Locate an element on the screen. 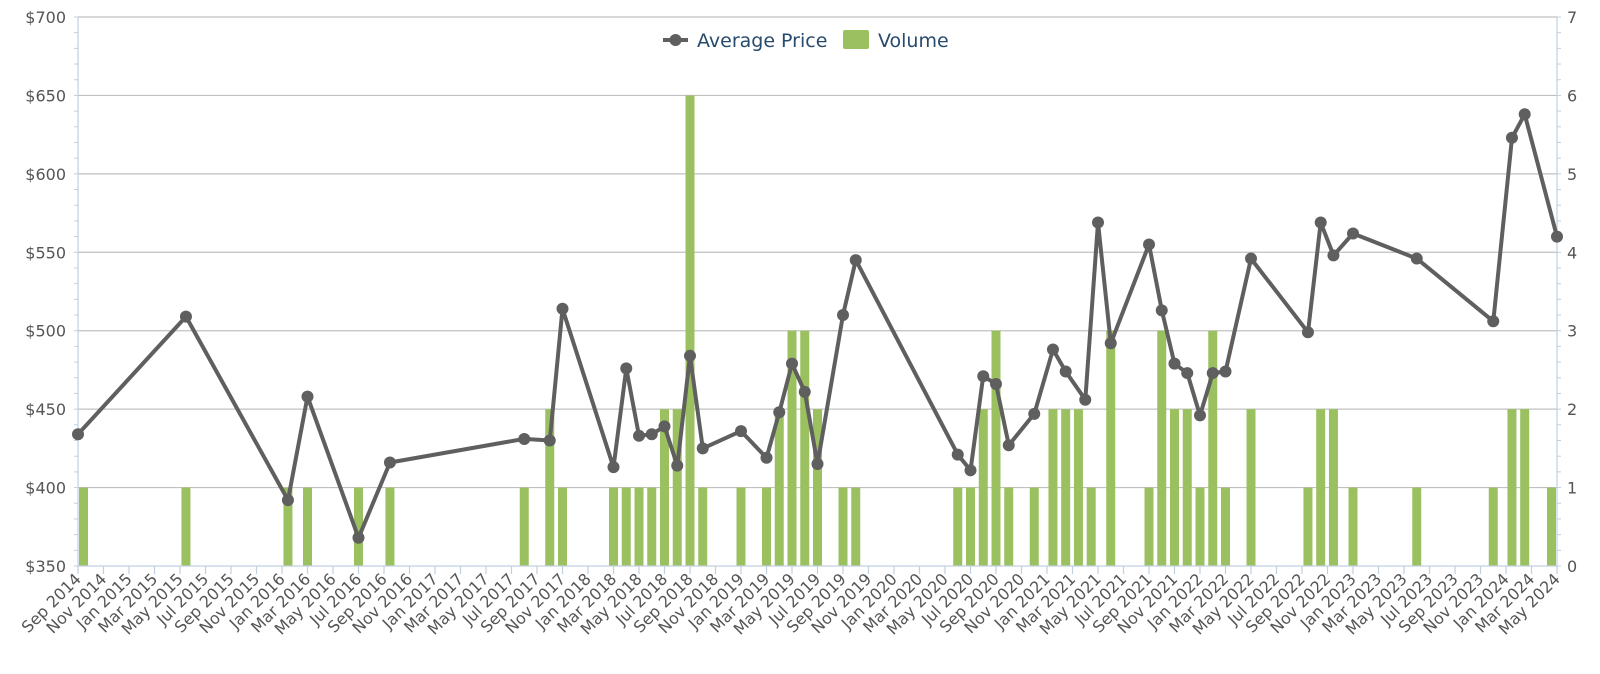  legend-item-average-price: Average Price is located at coordinates (745, 41).